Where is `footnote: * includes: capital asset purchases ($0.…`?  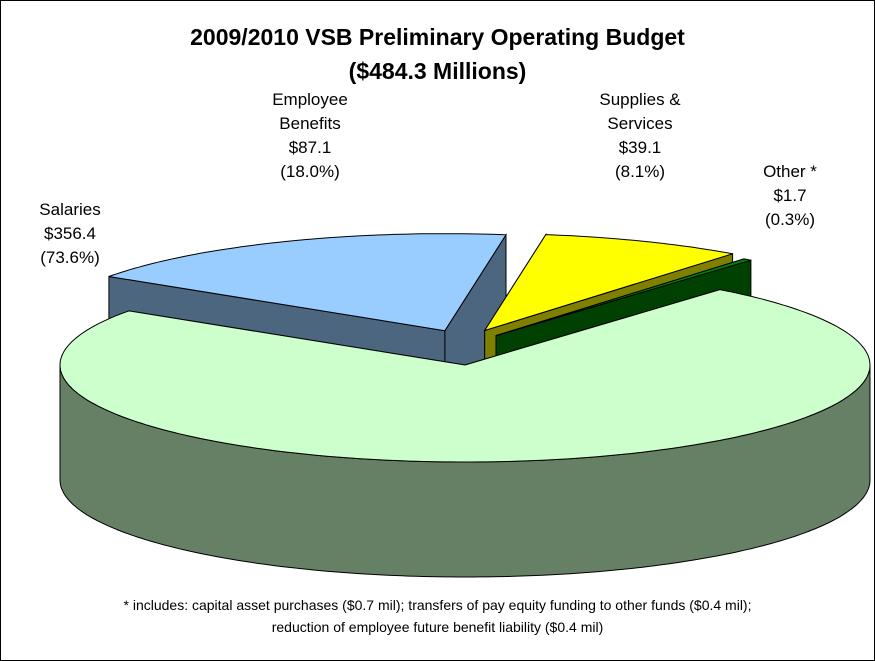 footnote: * includes: capital asset purchases ($0.… is located at coordinates (437, 605).